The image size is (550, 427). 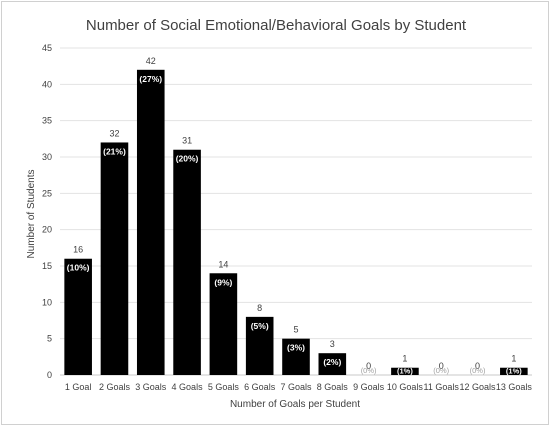 What do you see at coordinates (49, 339) in the screenshot?
I see `y-tick-label: 5` at bounding box center [49, 339].